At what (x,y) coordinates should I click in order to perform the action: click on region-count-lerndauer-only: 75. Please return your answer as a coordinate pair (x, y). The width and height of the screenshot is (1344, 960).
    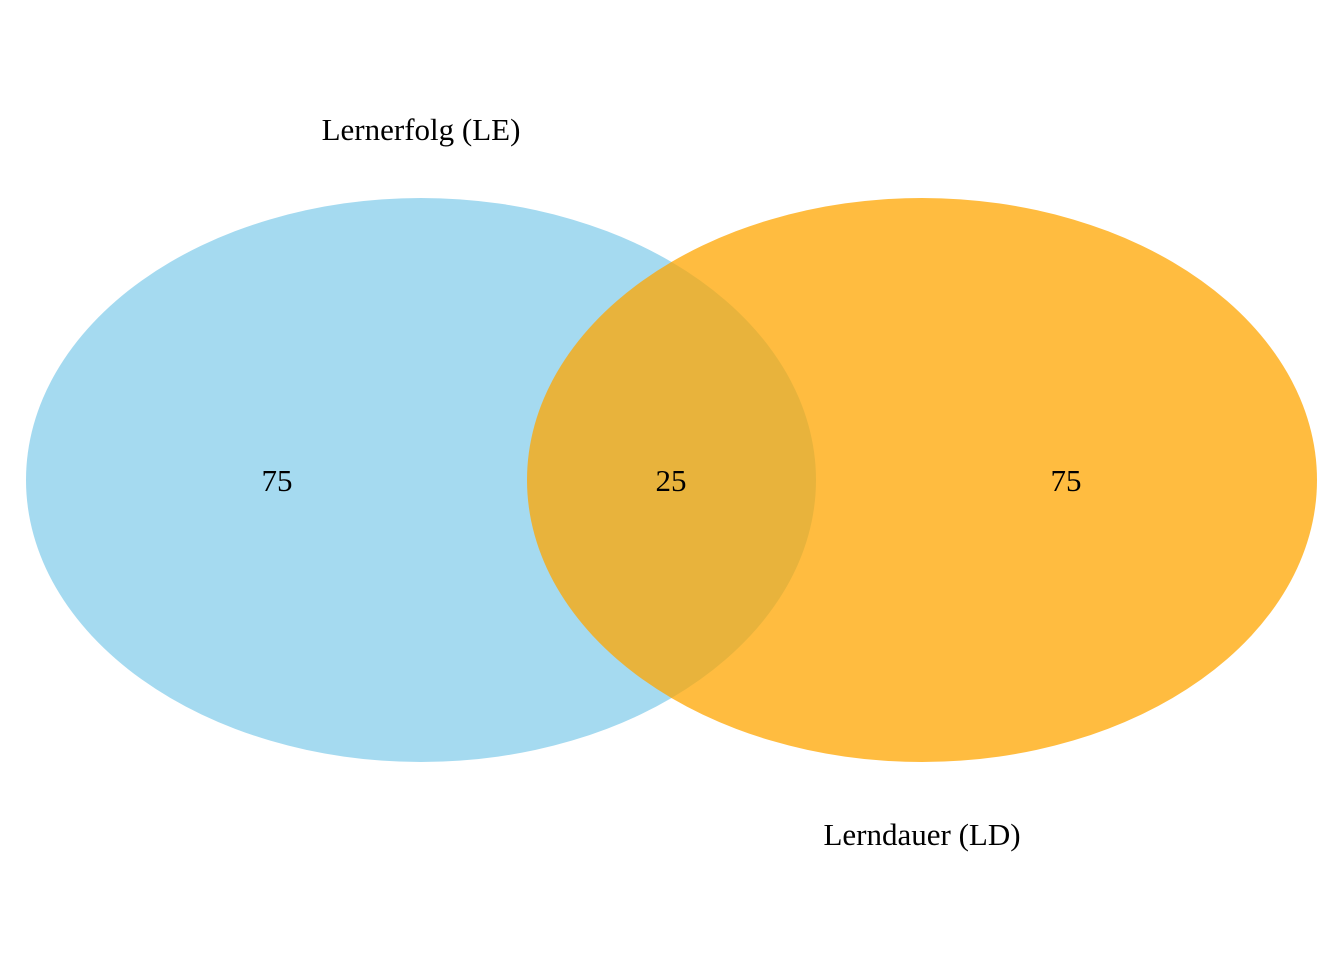
    Looking at the image, I should click on (1066, 480).